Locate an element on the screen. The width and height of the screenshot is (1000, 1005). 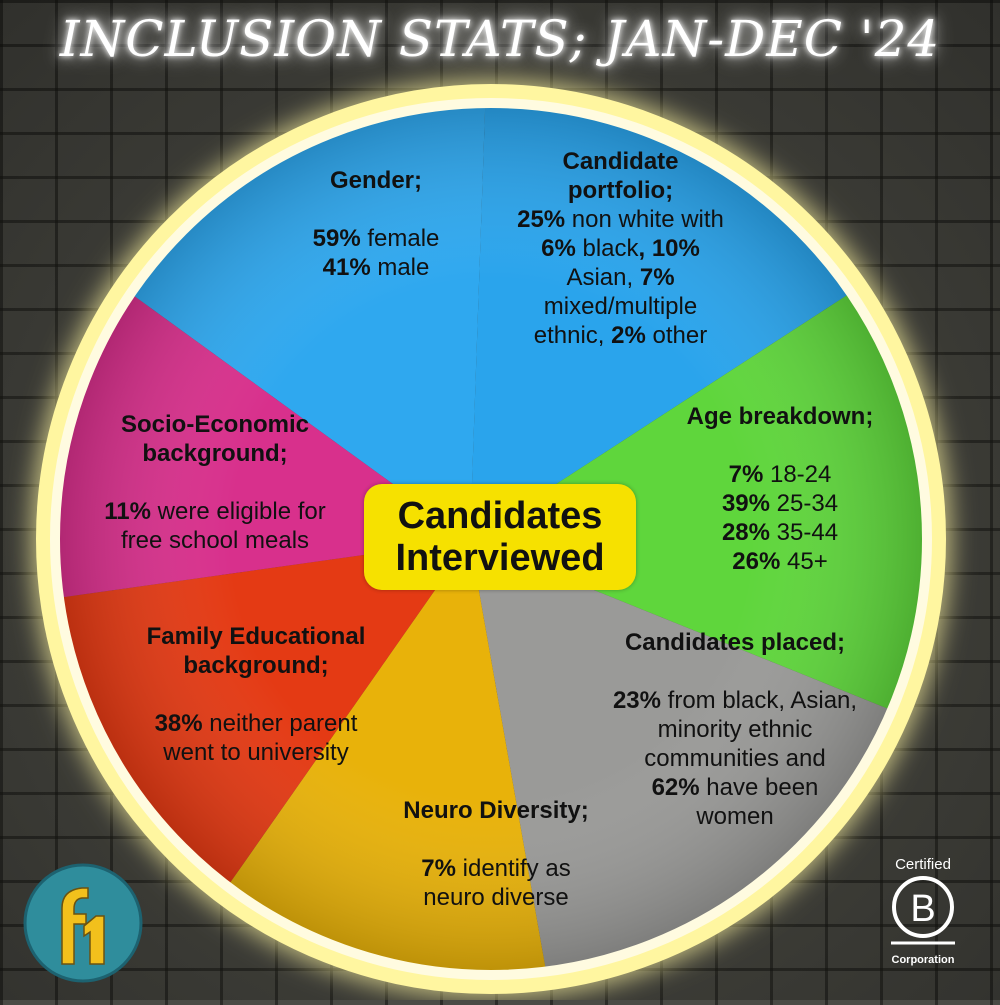
portfolio-line-2: 6% black, 10% is located at coordinates (620, 248).